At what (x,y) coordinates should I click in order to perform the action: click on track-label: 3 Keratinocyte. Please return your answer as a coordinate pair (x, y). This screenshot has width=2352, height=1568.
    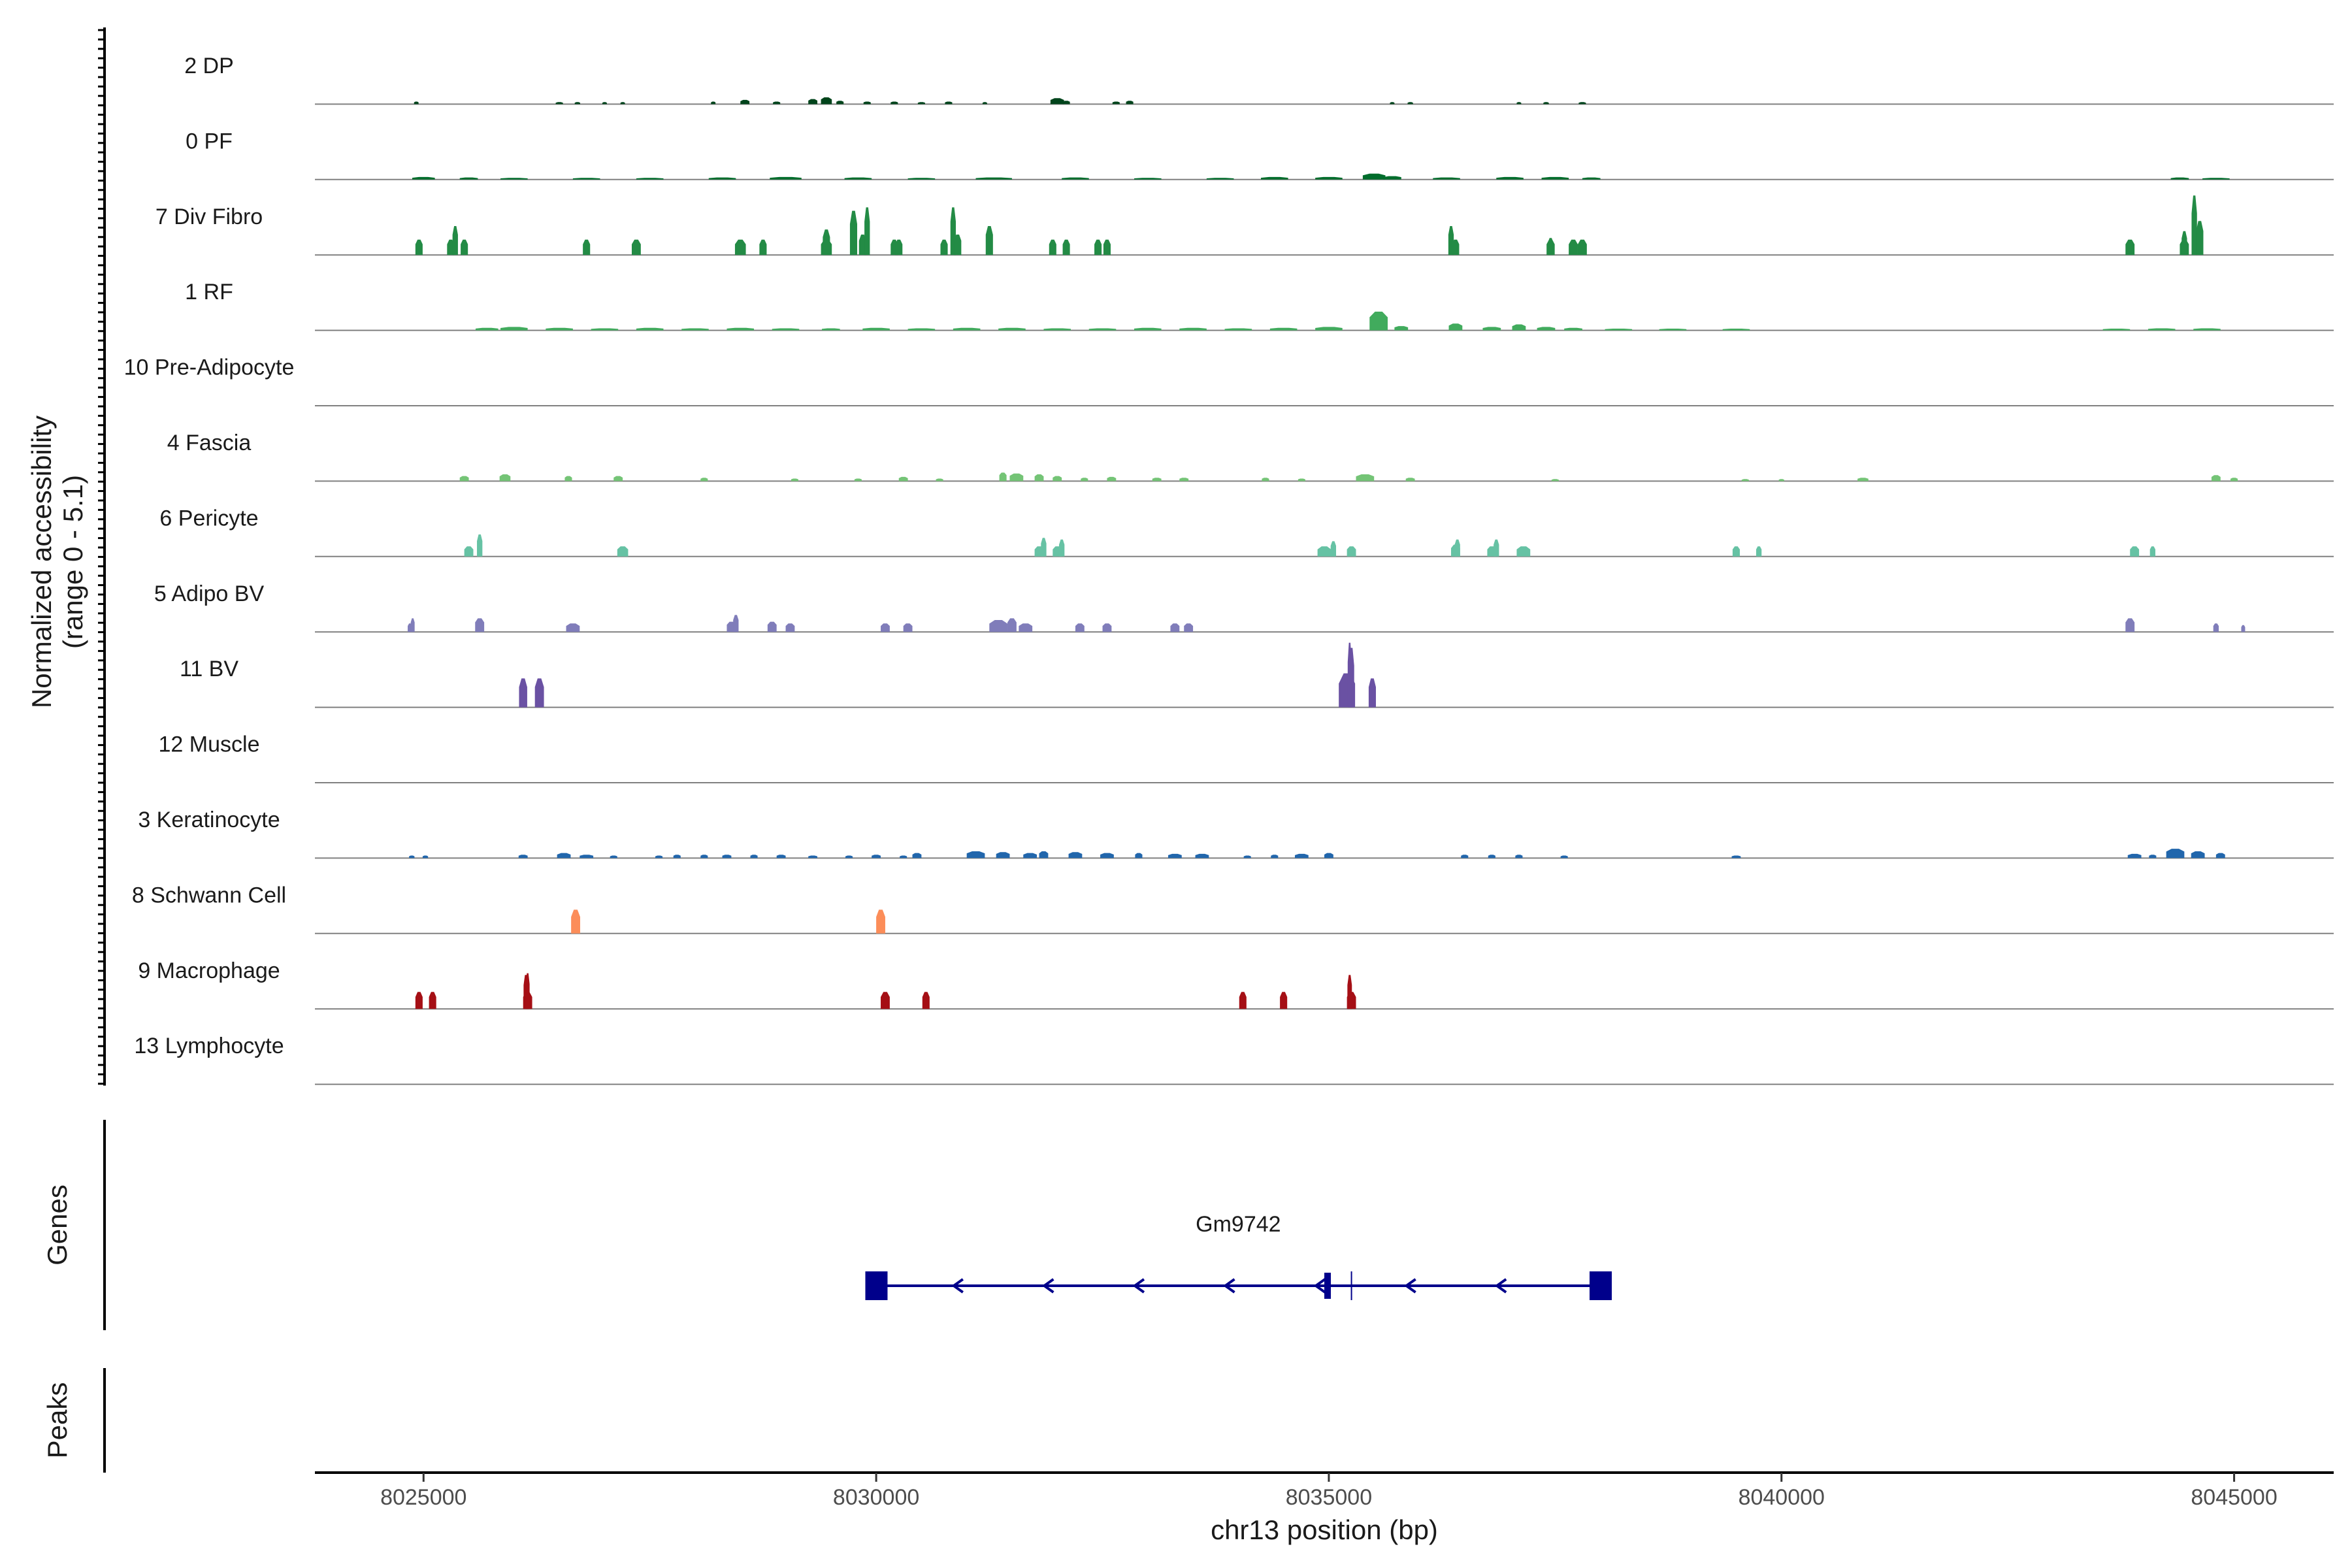
    Looking at the image, I should click on (209, 820).